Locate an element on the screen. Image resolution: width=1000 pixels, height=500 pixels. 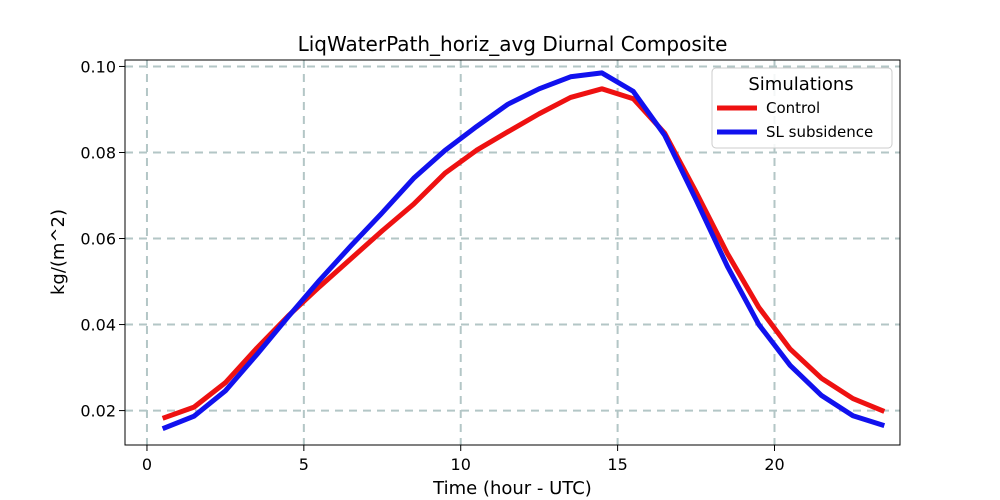
y-tick-label: 0.02 is located at coordinates (98, 411).